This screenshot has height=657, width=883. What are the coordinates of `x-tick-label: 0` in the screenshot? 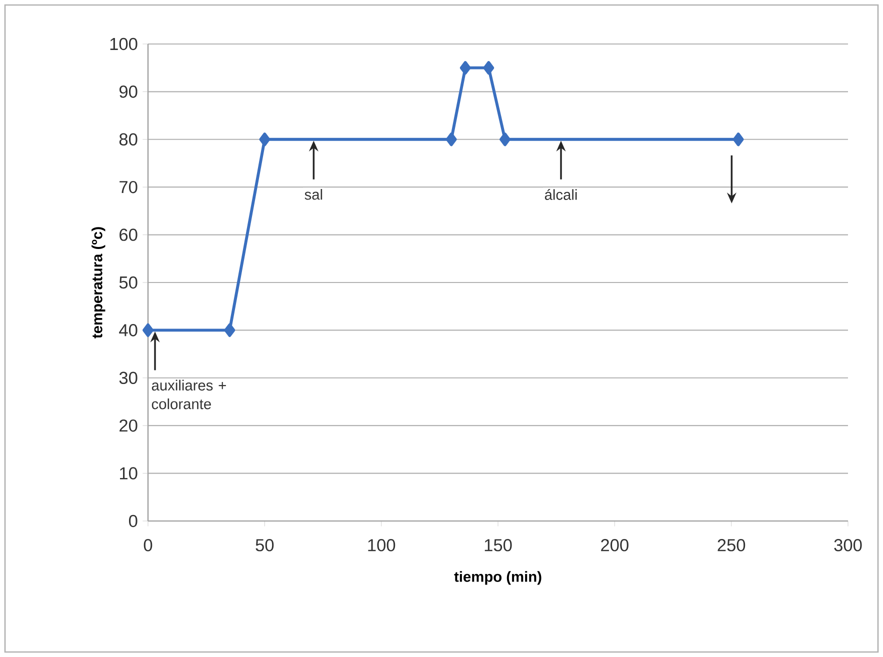 It's located at (148, 545).